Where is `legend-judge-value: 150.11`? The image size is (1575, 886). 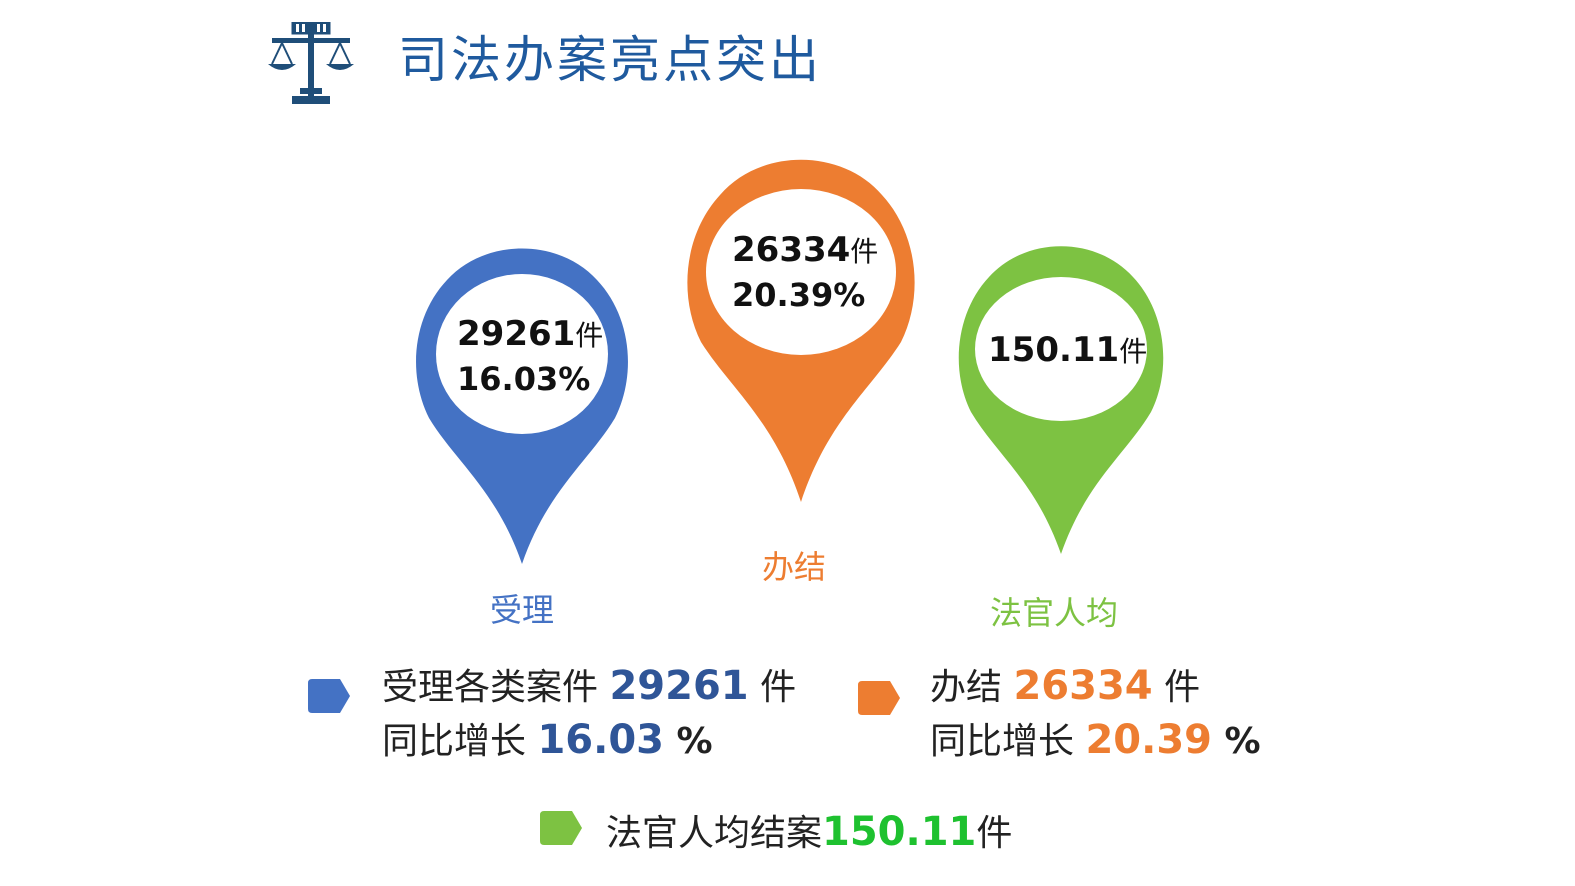 legend-judge-value: 150.11 is located at coordinates (899, 832).